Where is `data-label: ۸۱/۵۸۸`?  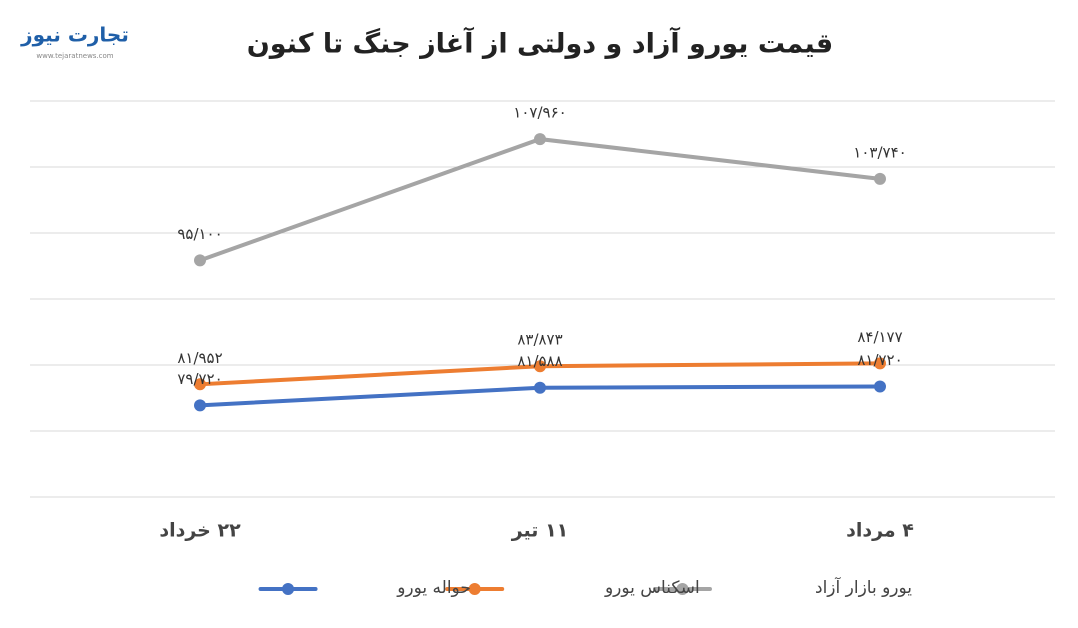
data-label: ۸۱/۵۸۸ is located at coordinates (539, 361).